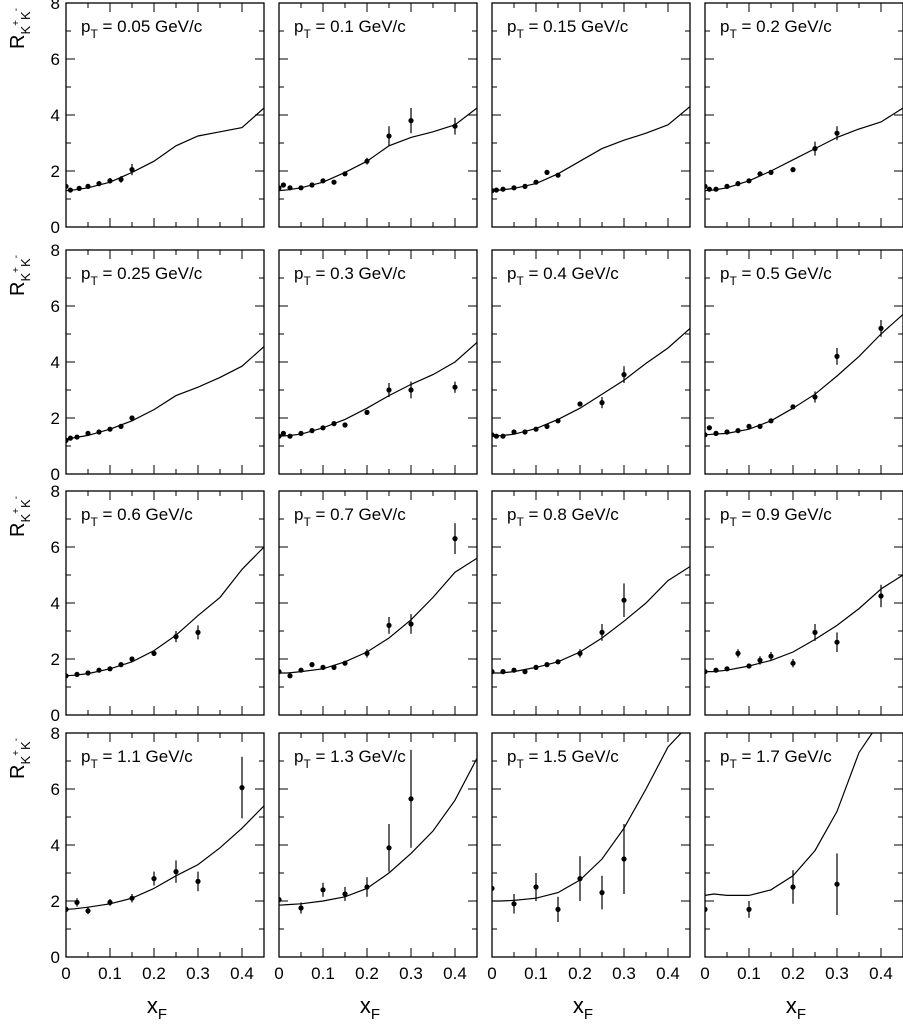 The width and height of the screenshot is (903, 1026). Describe the element at coordinates (801, 857) in the screenshot. I see `panel-16: 0 0.1 0.2 0.3 0.4 pT = 1.7 GeV/c` at that location.